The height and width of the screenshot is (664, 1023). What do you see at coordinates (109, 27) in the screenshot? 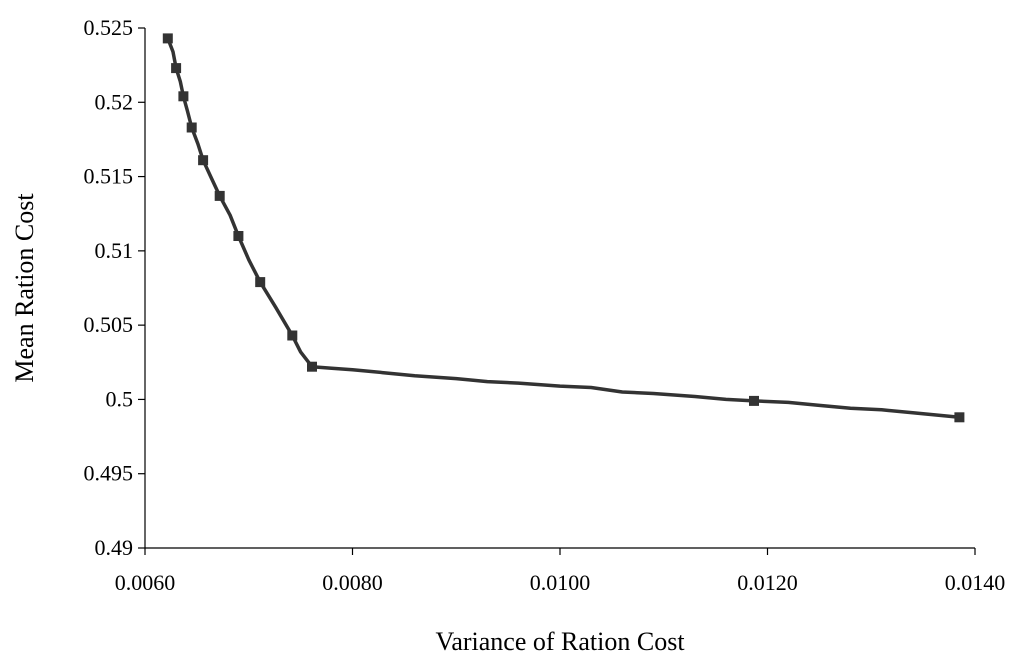
I see `y-tick-label: 0.525` at bounding box center [109, 27].